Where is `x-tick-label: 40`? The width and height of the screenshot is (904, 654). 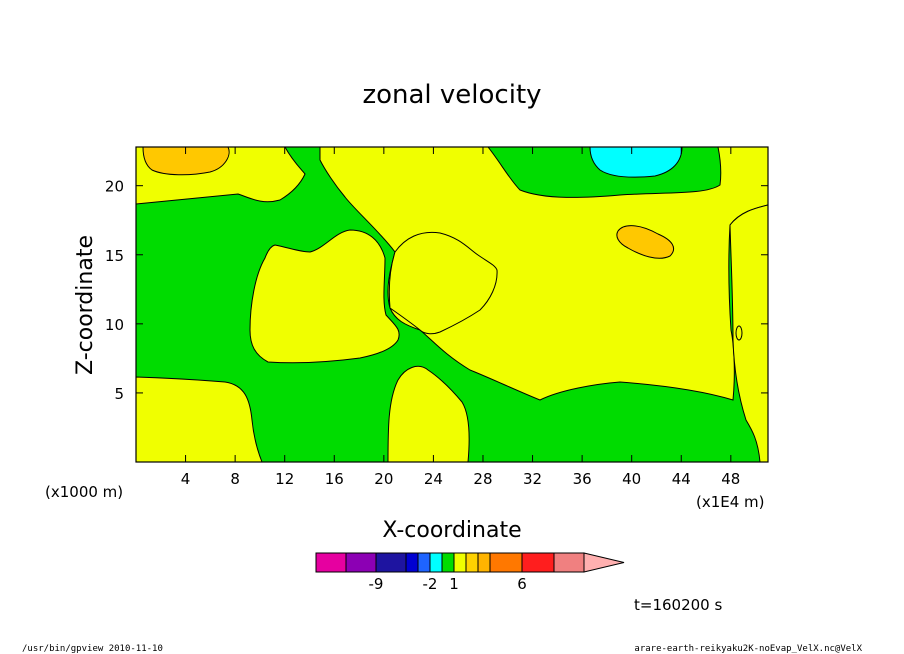
x-tick-label: 40 is located at coordinates (631, 479).